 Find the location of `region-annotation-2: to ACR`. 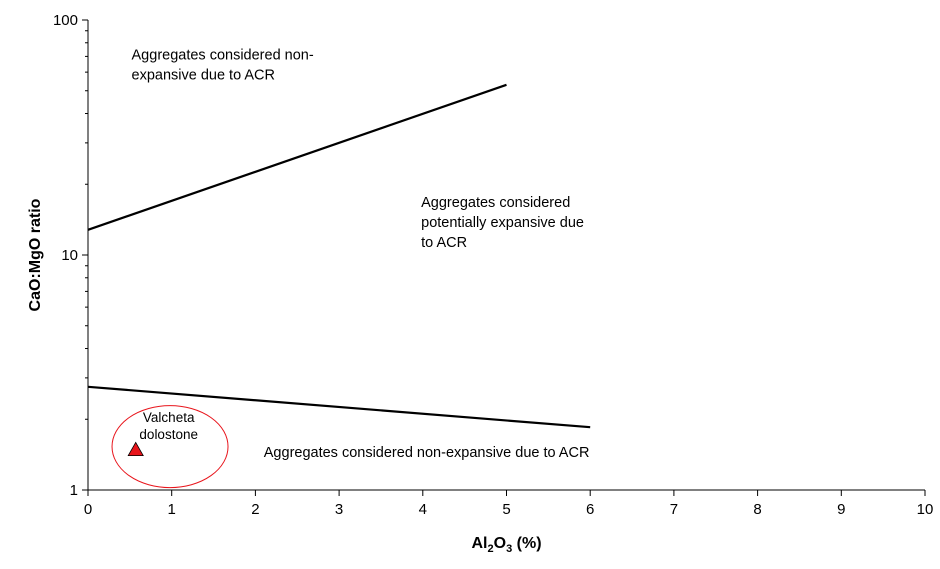

region-annotation-2: to ACR is located at coordinates (444, 243).